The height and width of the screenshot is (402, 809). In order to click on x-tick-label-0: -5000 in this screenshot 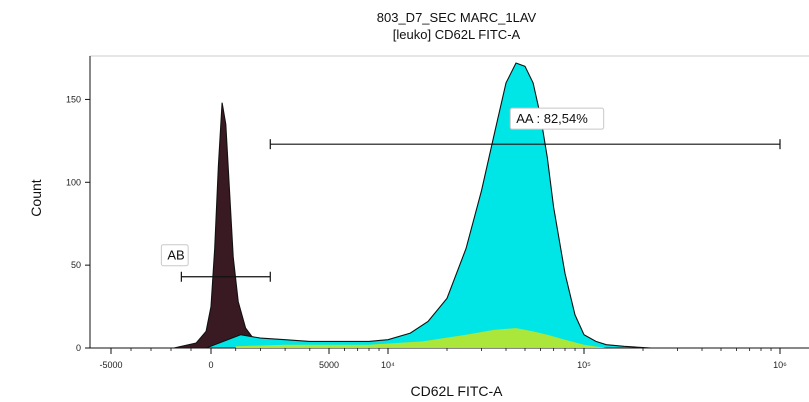, I will do `click(110, 365)`.